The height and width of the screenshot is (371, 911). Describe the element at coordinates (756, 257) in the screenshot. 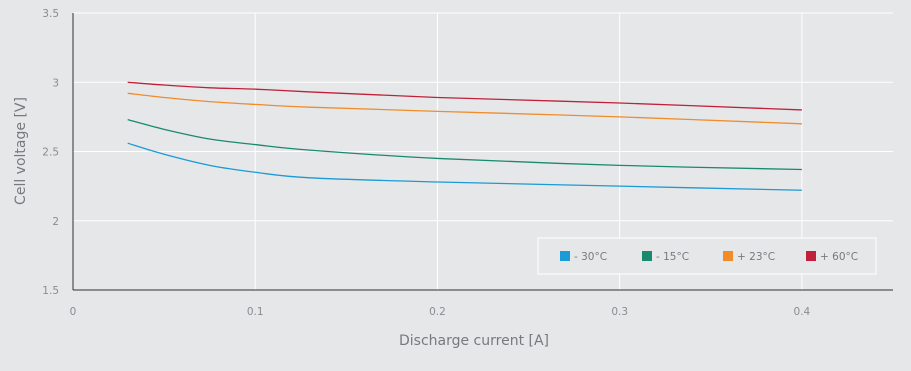

I see `legend-label: + 23°C` at that location.